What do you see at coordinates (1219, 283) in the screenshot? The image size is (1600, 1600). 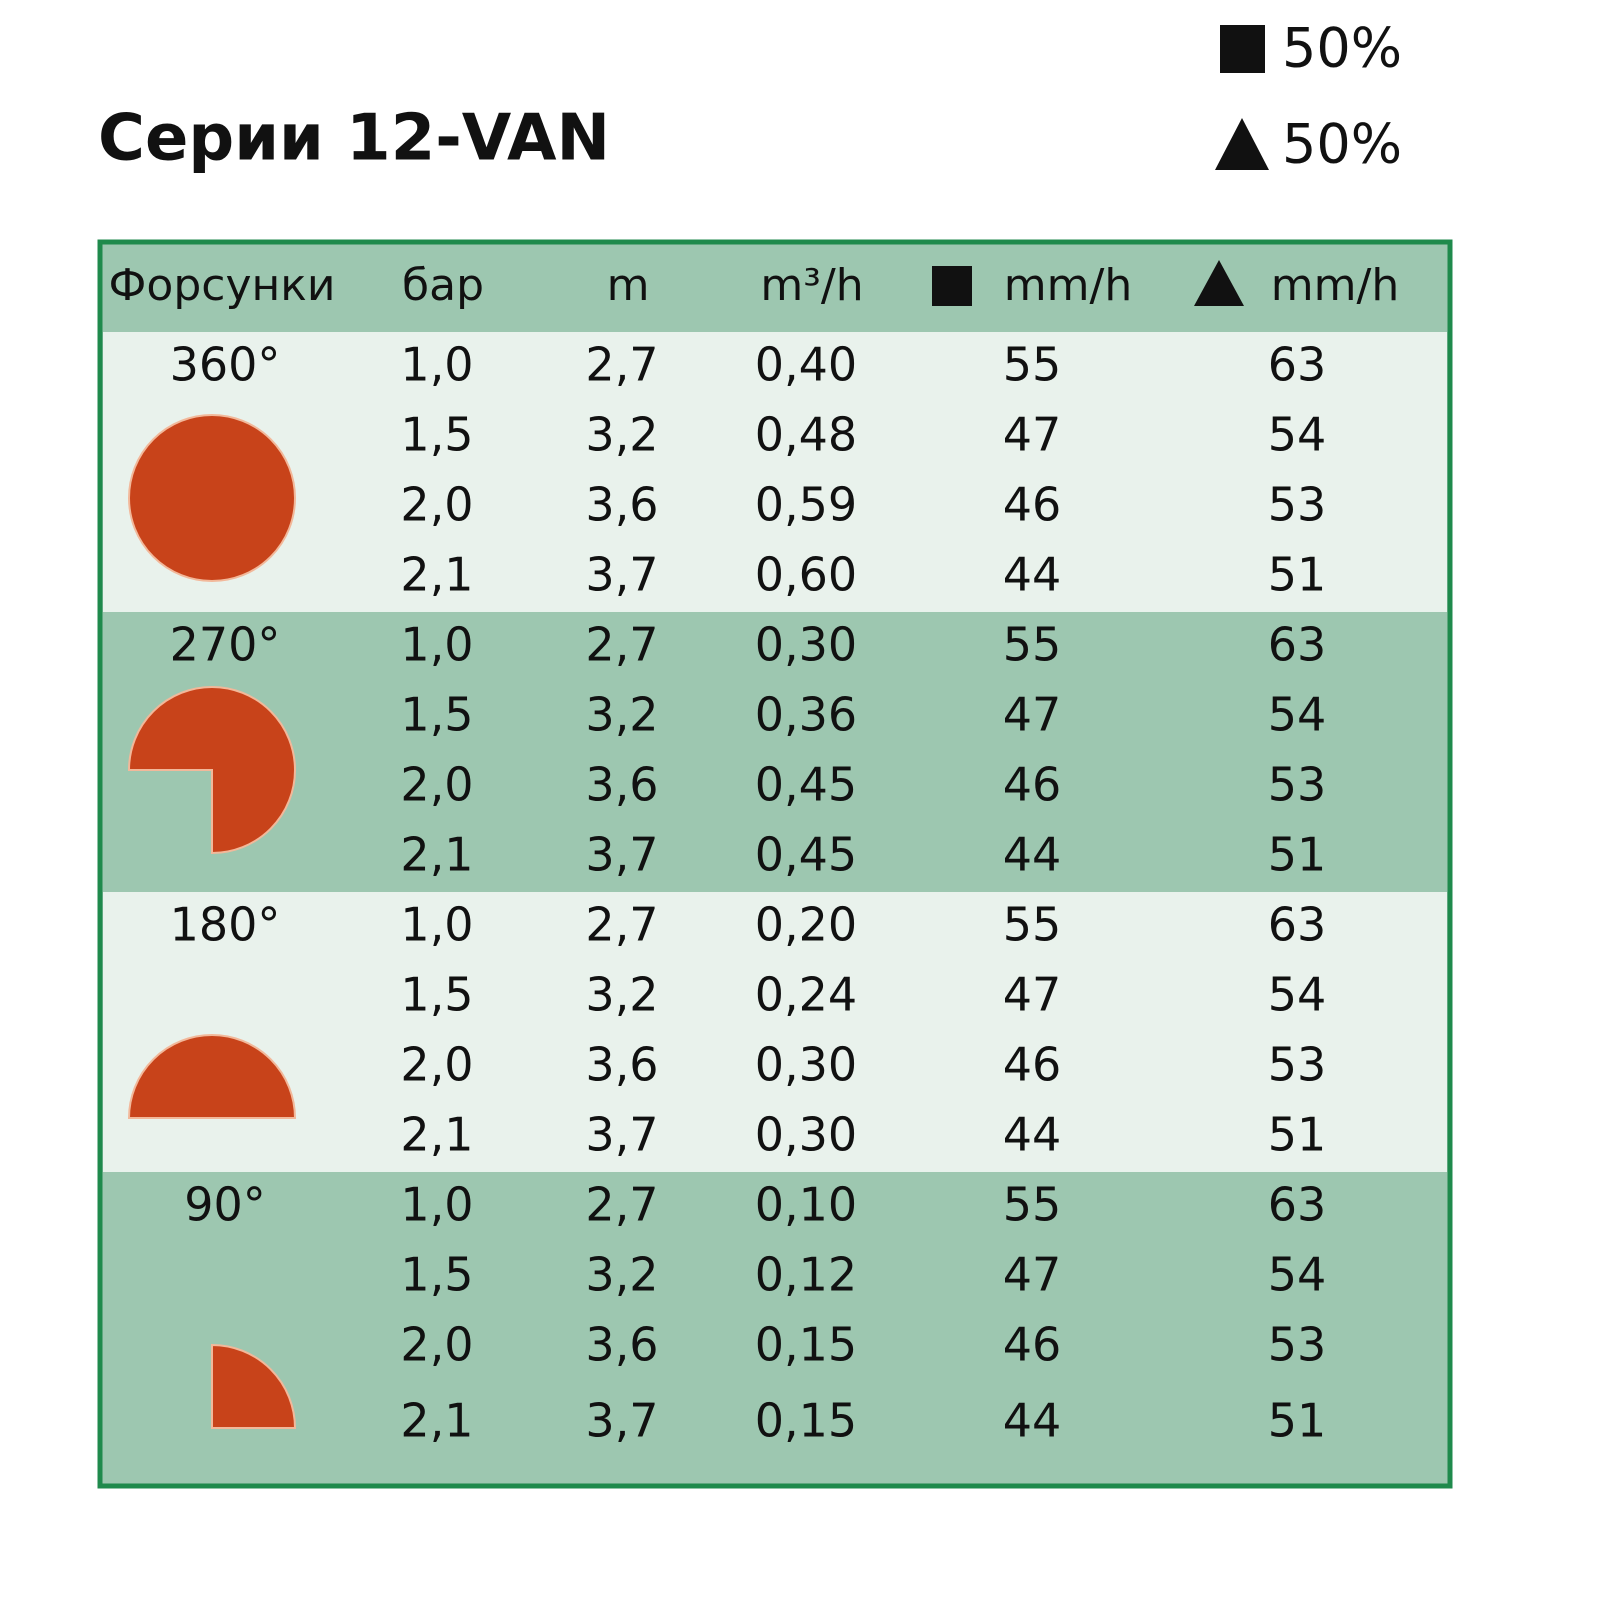 I see `header-triangle-icon` at bounding box center [1219, 283].